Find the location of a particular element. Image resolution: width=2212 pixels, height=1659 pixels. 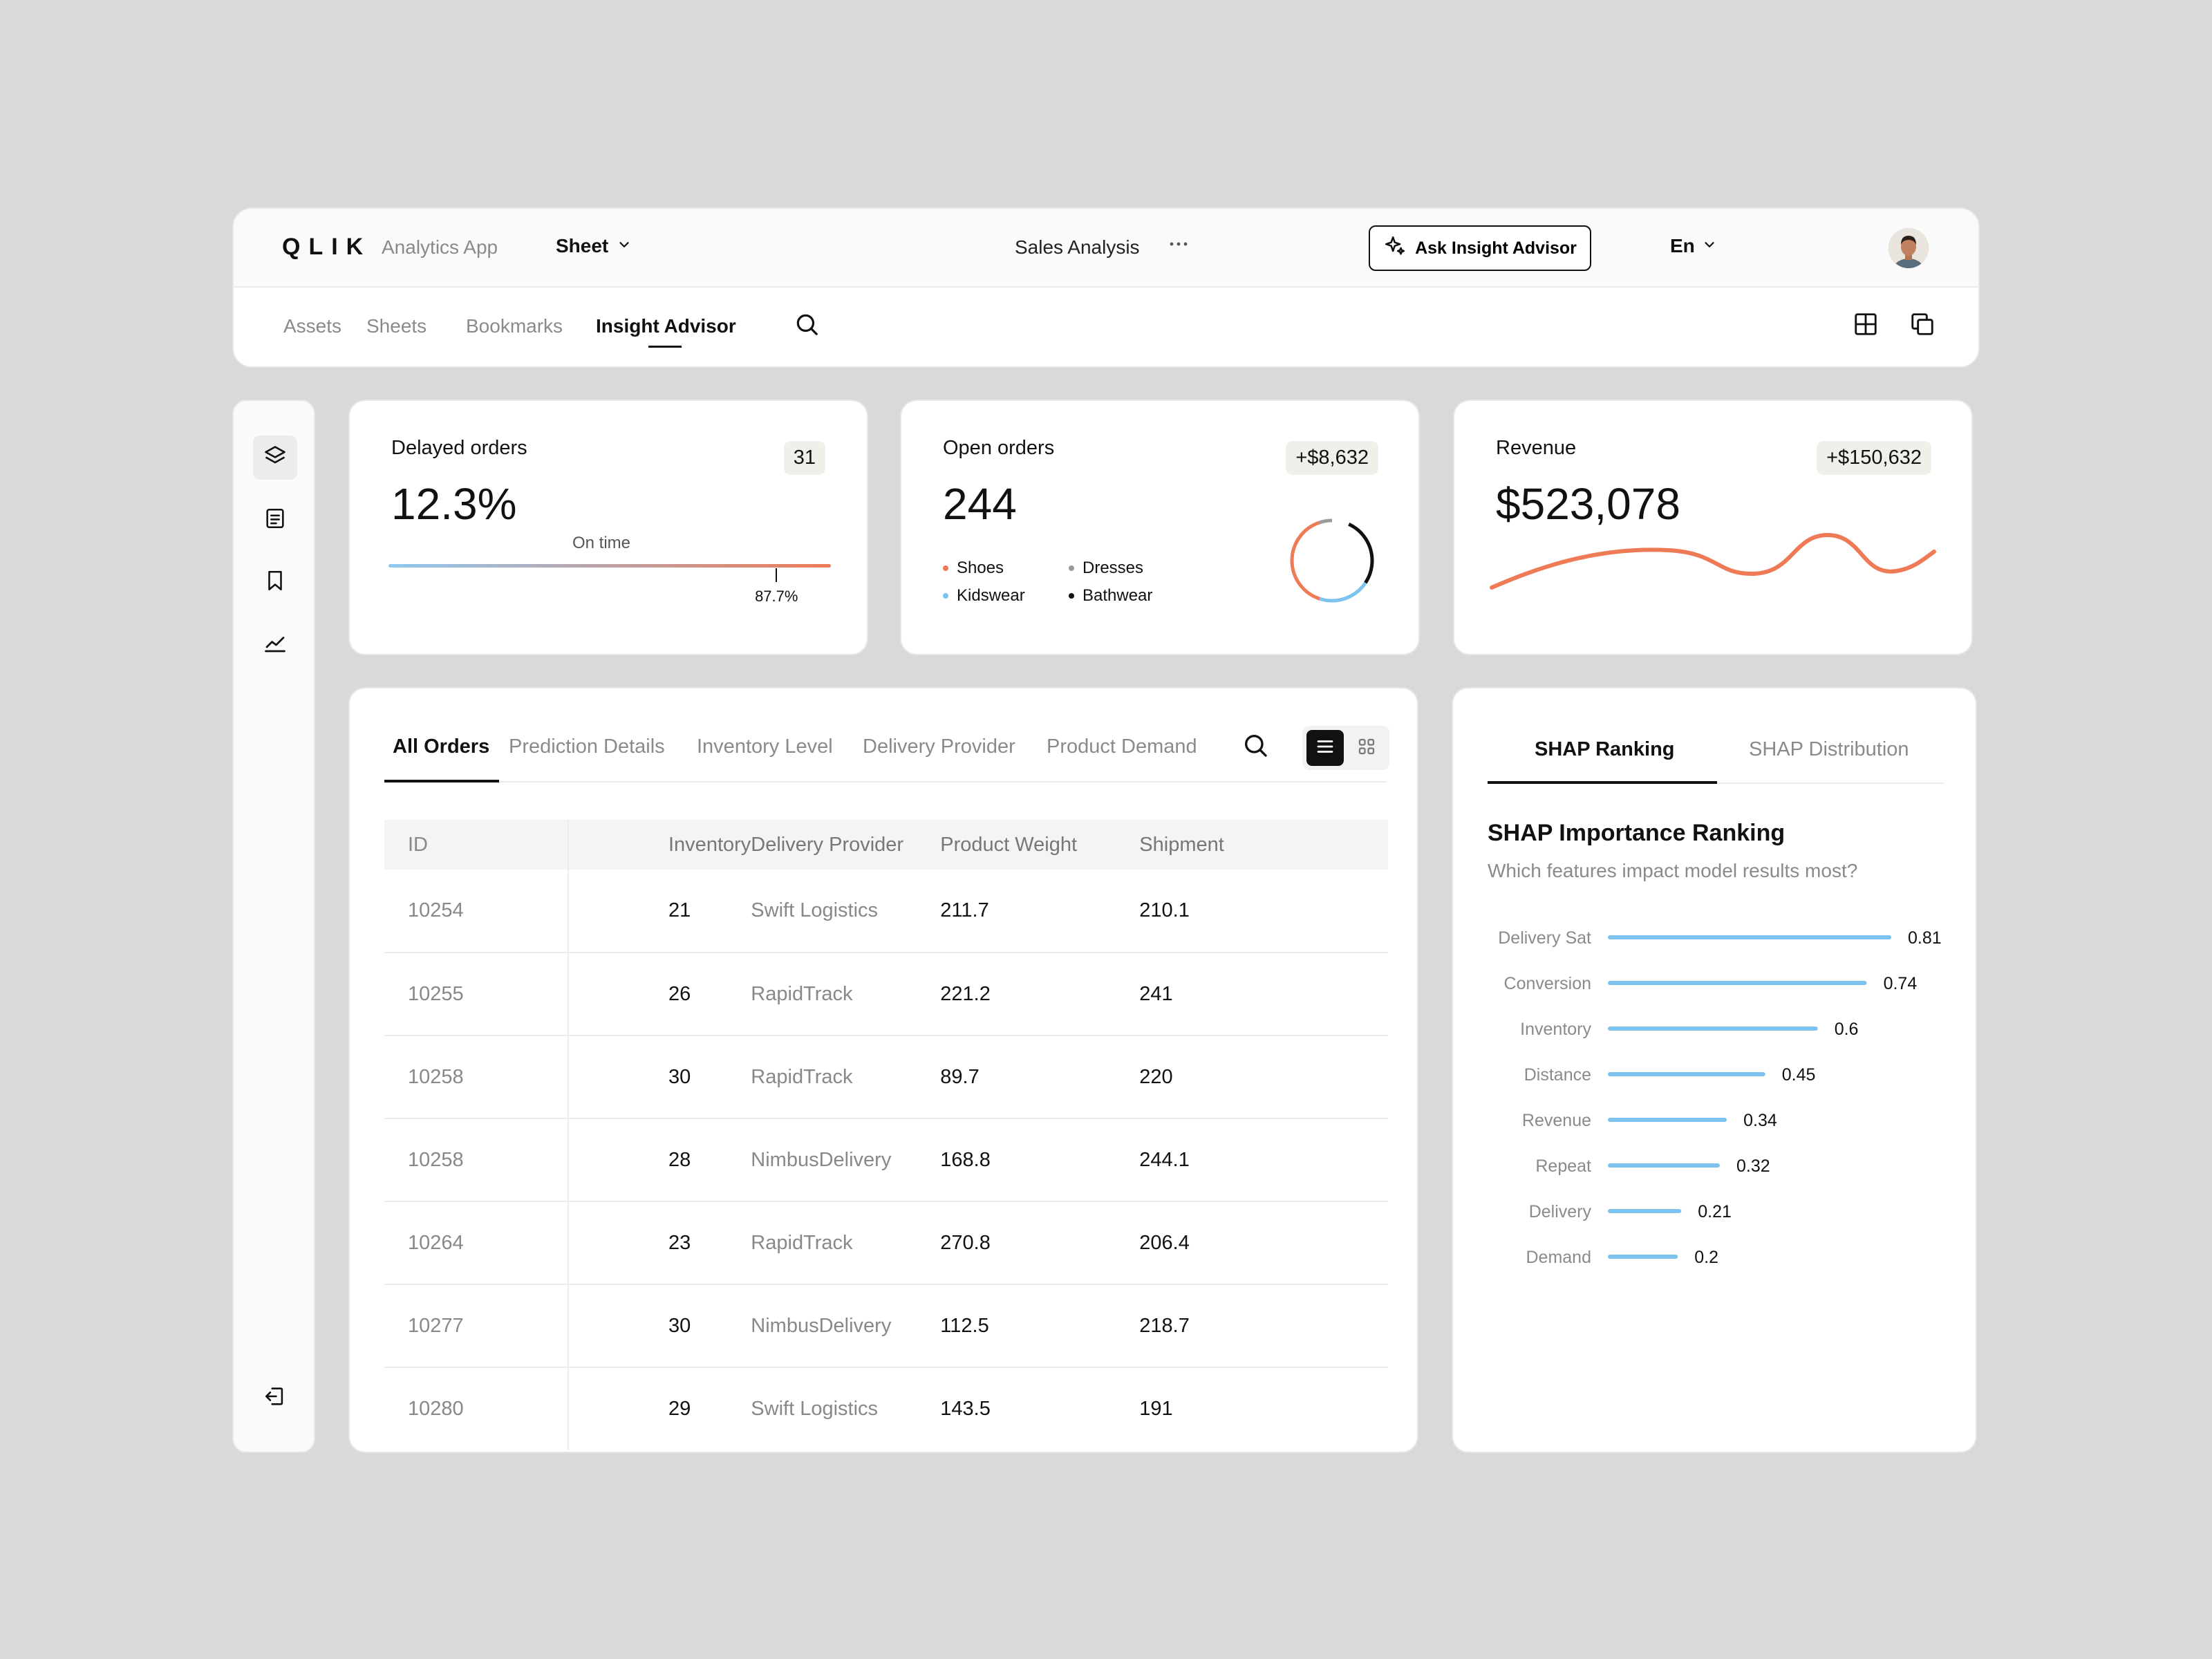

delayed-orders-card: Delayed orders 12.3% 31 On time 87.7% is located at coordinates (608, 527).